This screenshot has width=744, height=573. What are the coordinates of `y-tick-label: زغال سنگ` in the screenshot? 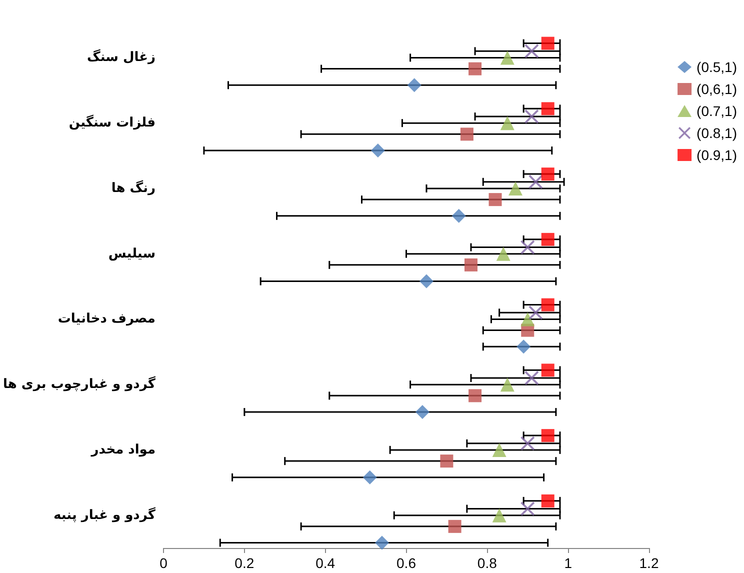 It's located at (121, 57).